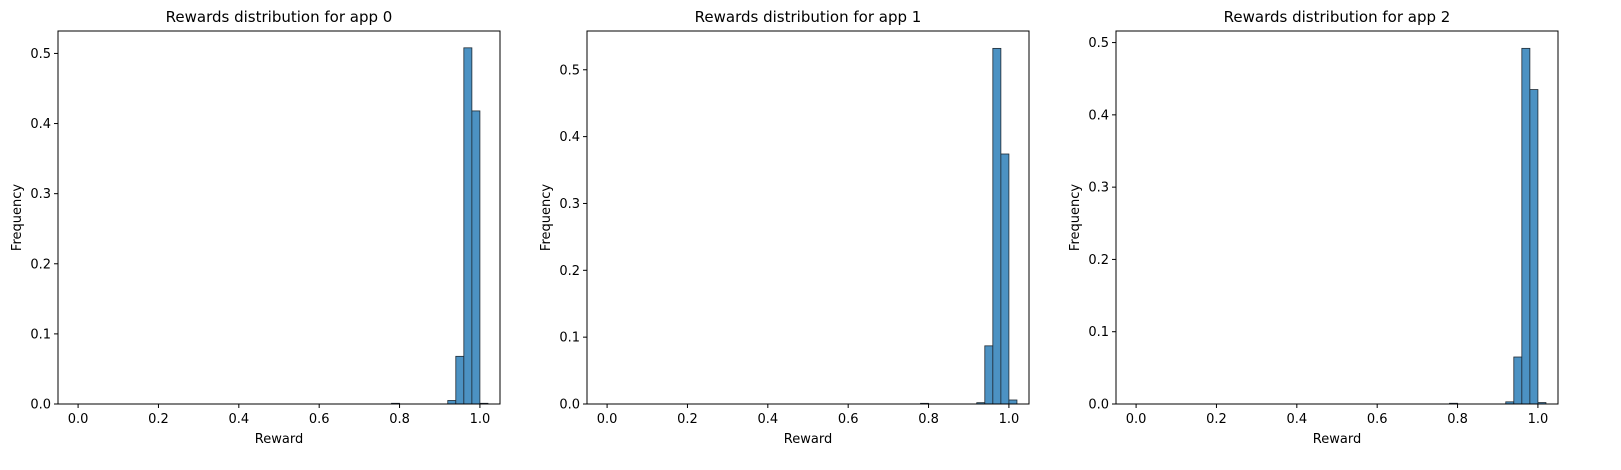 This screenshot has height=470, width=1621. Describe the element at coordinates (808, 17) in the screenshot. I see `chart-title: Rewards distribution for app 1` at that location.